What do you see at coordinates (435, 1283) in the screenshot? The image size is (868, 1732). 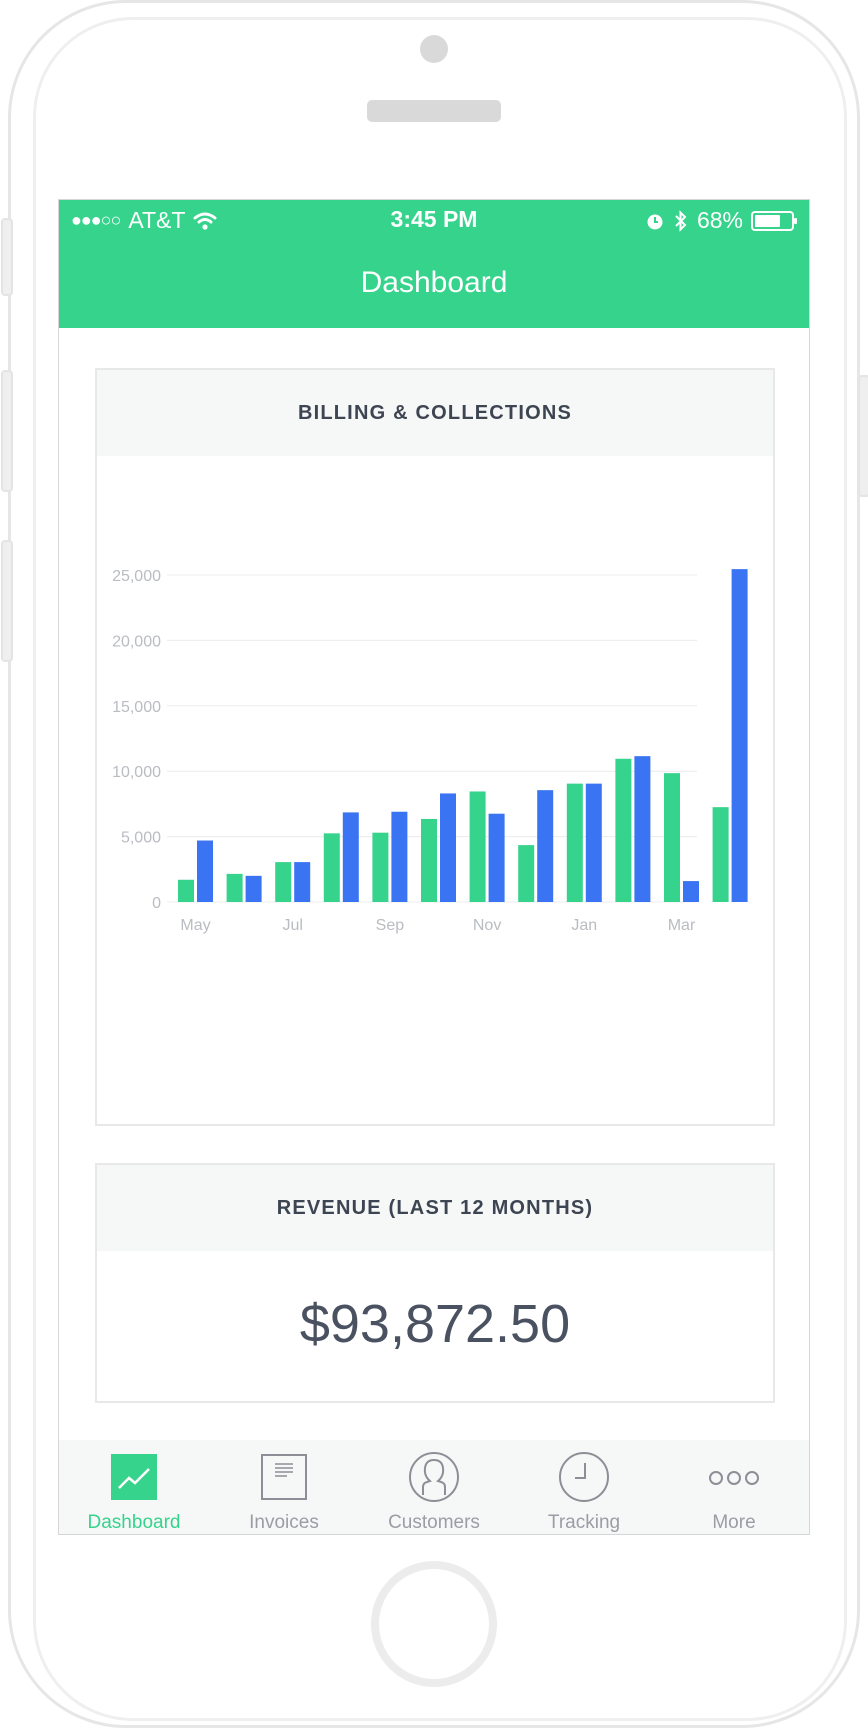 I see `revenue-card: REVENUE (LAST 12 MONTHS) $93,872.50` at bounding box center [435, 1283].